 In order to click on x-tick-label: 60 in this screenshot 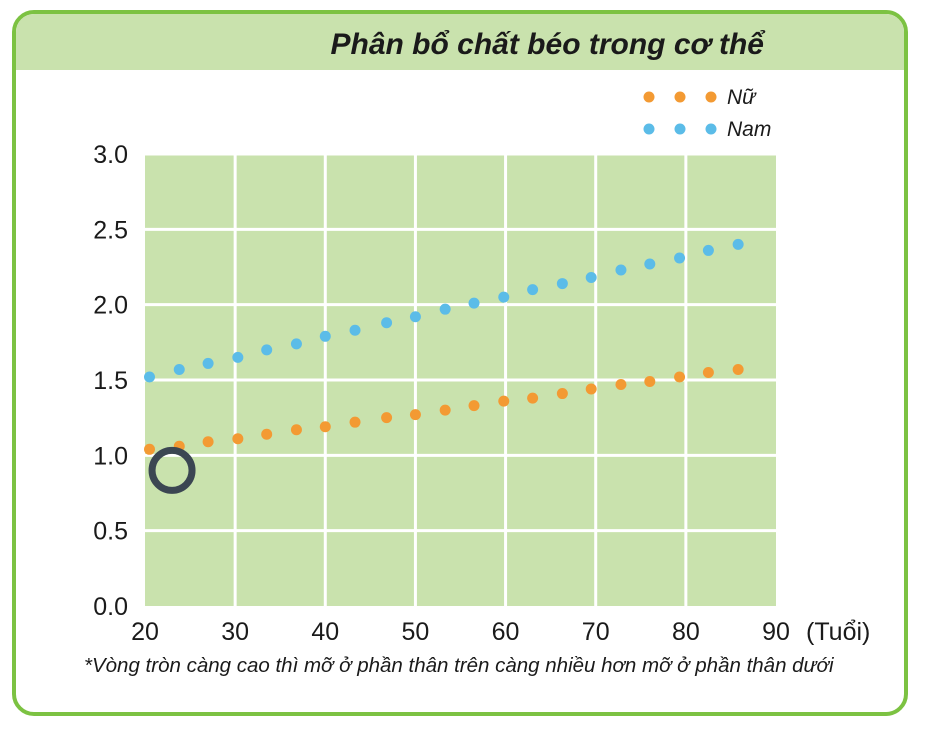, I will do `click(506, 632)`.